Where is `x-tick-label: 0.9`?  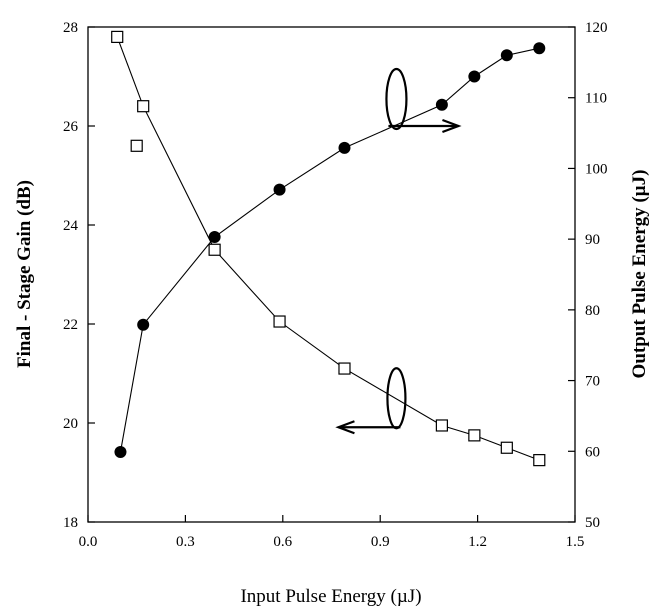
x-tick-label: 0.9 is located at coordinates (380, 542).